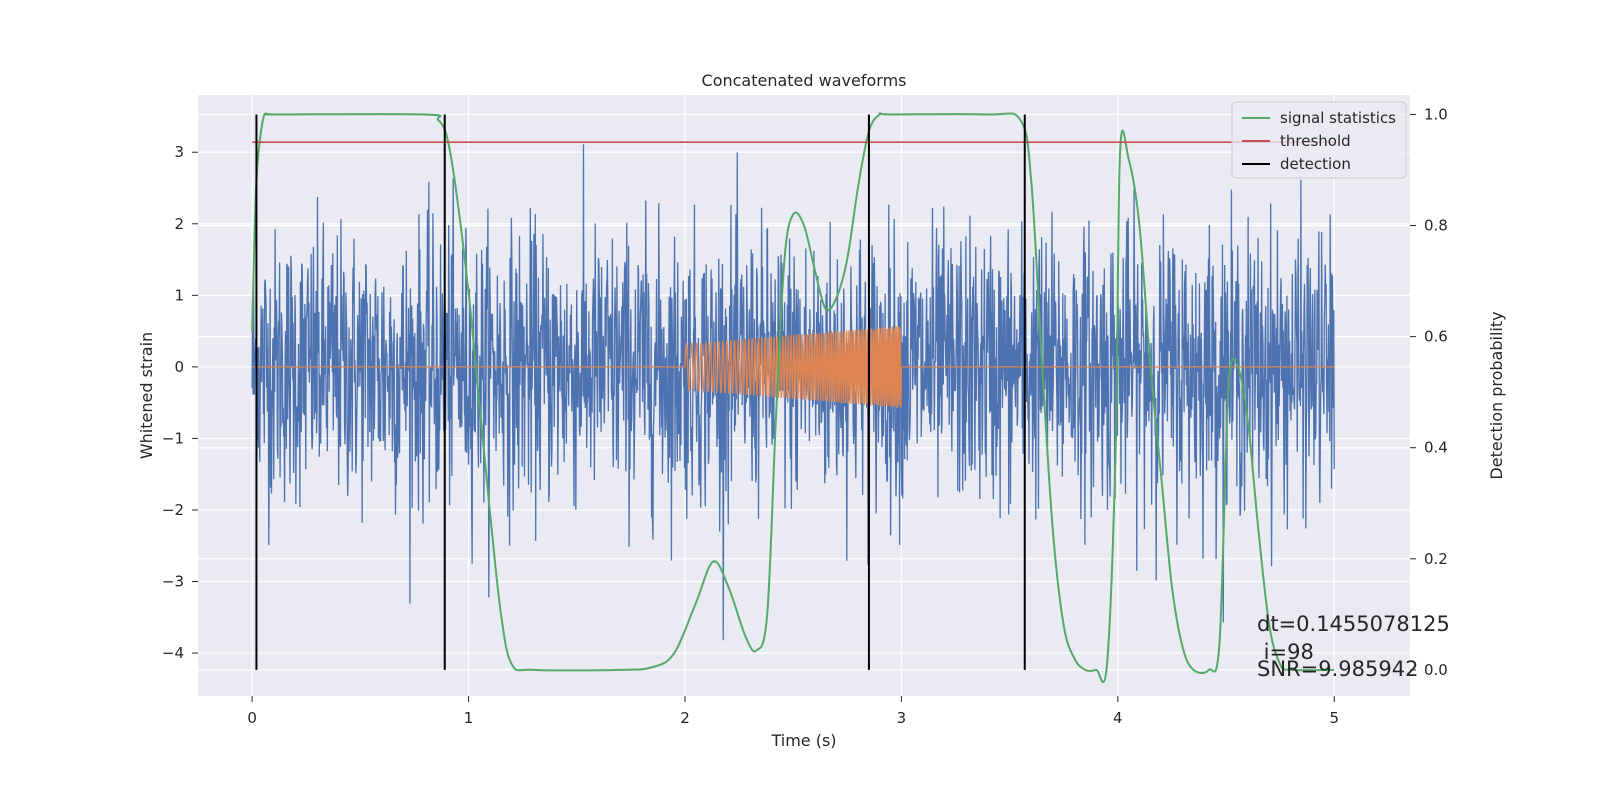 Image resolution: width=1600 pixels, height=800 pixels. Describe the element at coordinates (146, 395) in the screenshot. I see `y-axis-label: Whitened strain` at that location.